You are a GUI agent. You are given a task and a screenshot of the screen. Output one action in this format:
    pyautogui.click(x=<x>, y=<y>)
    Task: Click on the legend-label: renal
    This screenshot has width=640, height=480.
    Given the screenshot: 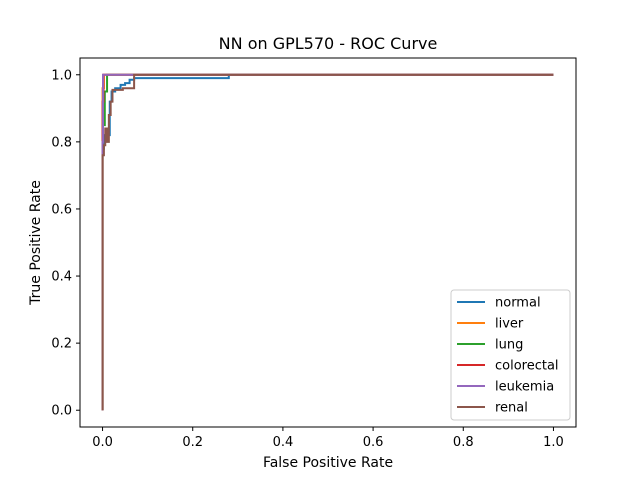 What is the action you would take?
    pyautogui.click(x=511, y=408)
    